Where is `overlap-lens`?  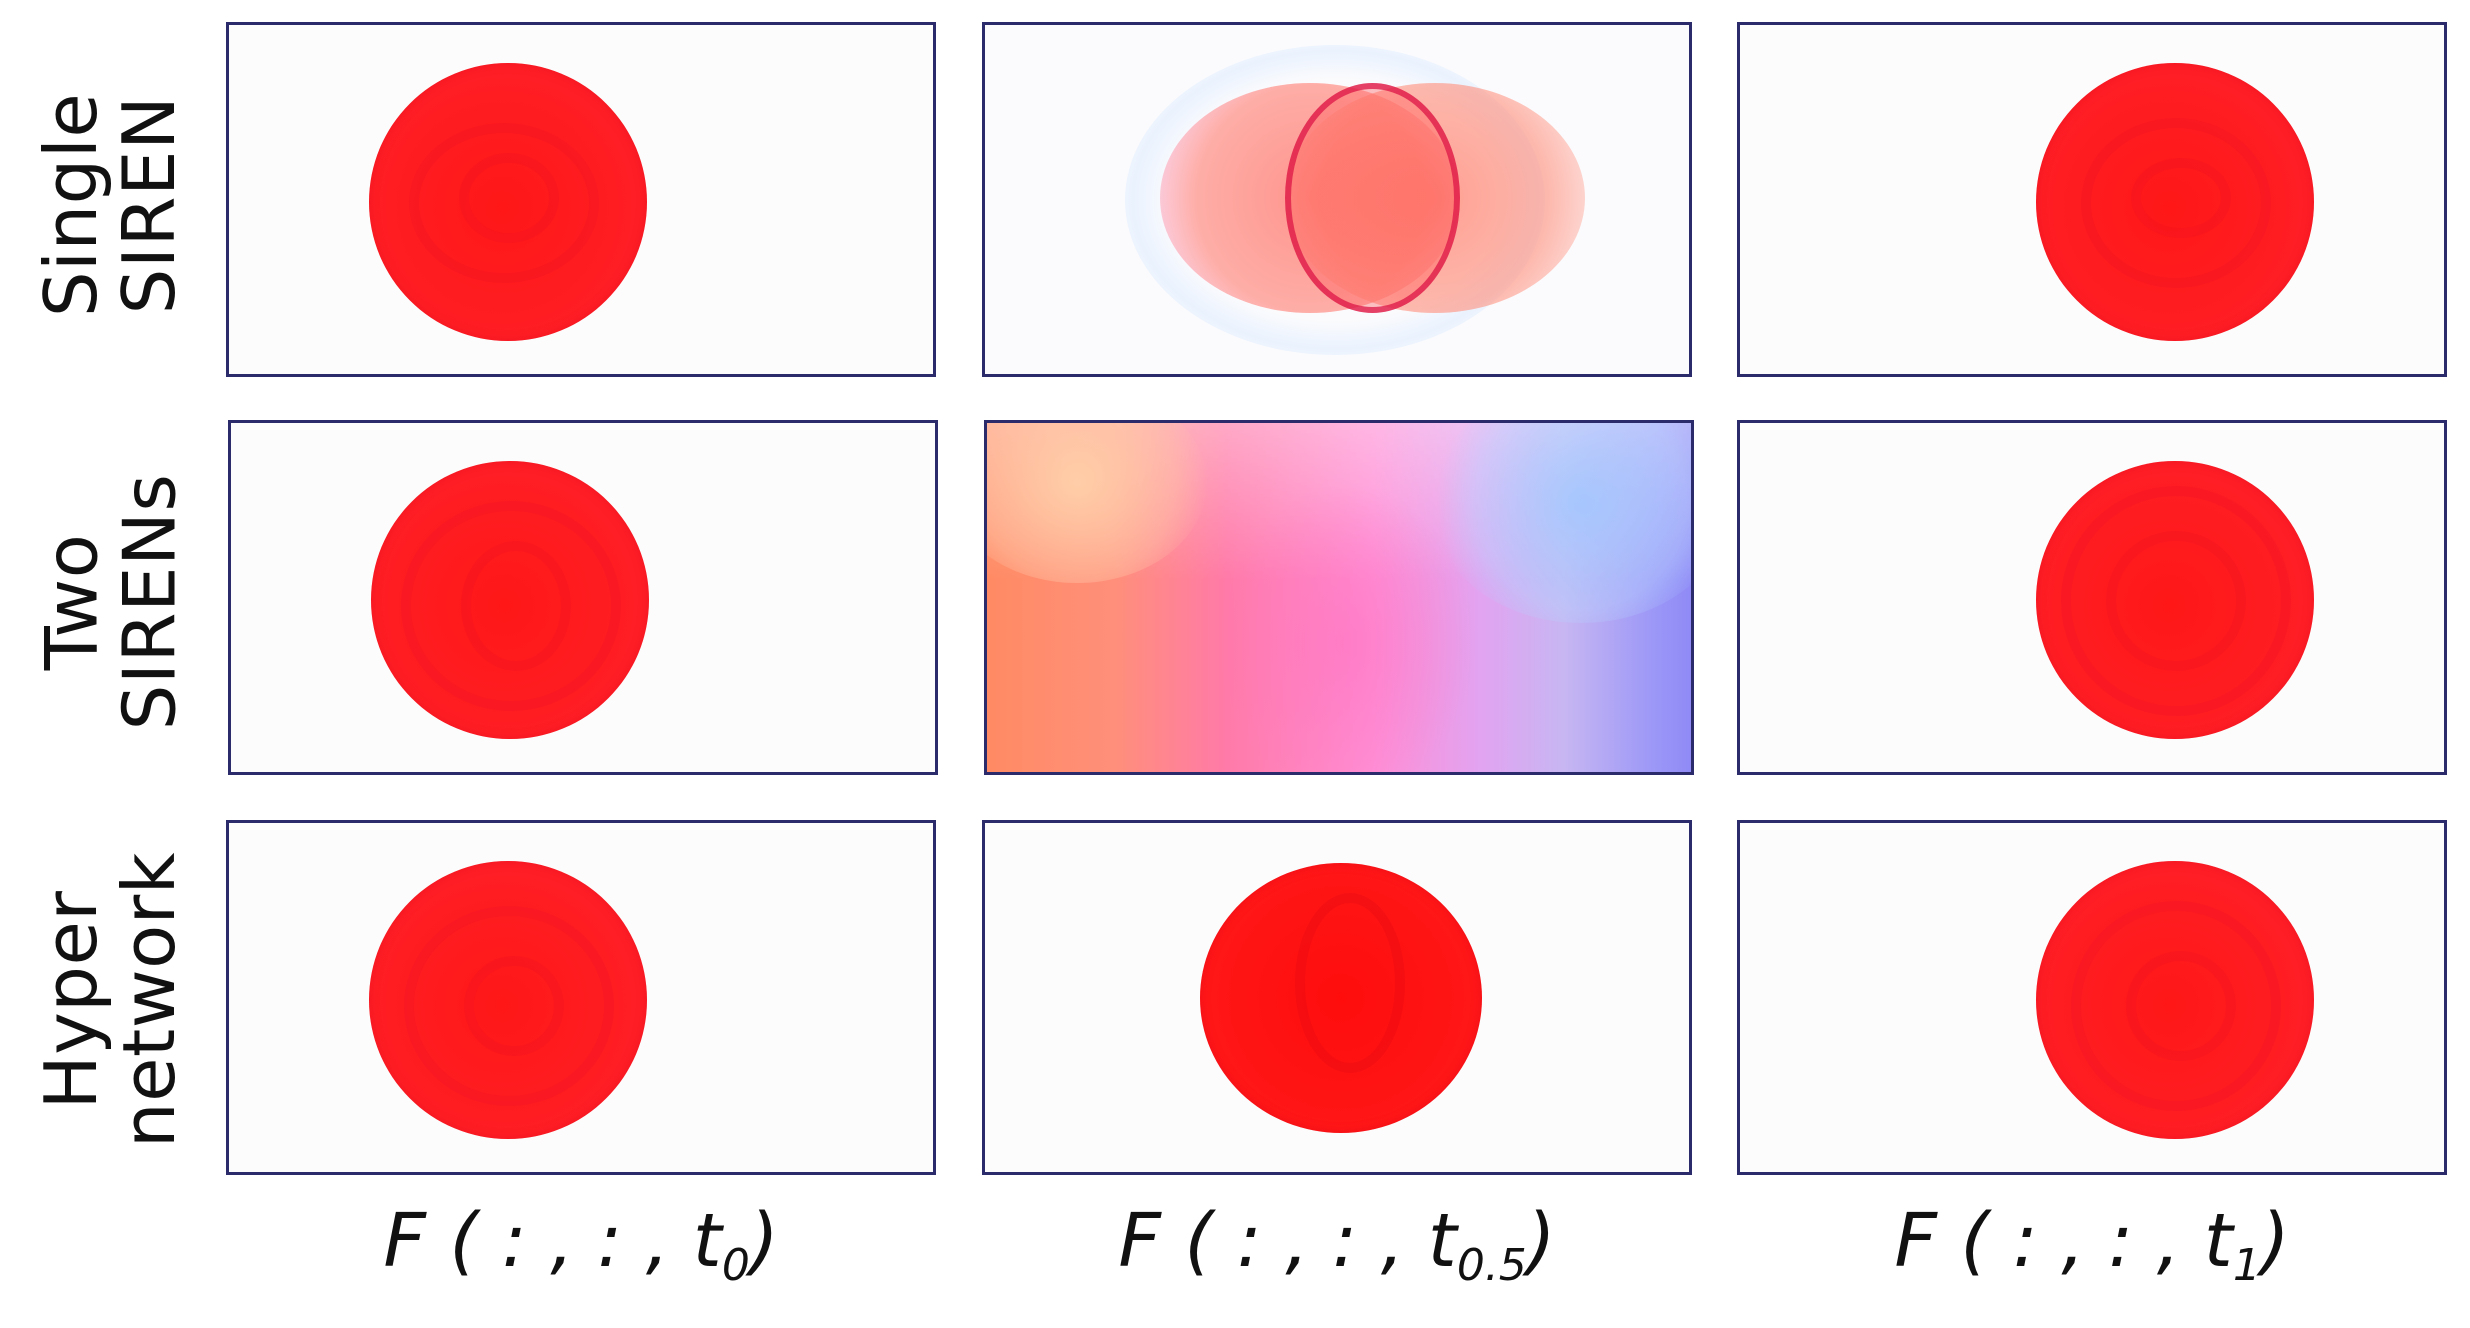 overlap-lens is located at coordinates (1372, 198).